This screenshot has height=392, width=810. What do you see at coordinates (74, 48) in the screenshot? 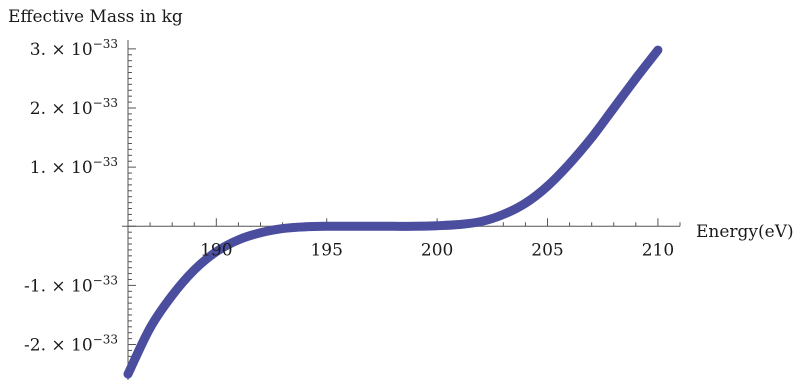
I see `y-tick-label: 3. × 10−33` at bounding box center [74, 48].